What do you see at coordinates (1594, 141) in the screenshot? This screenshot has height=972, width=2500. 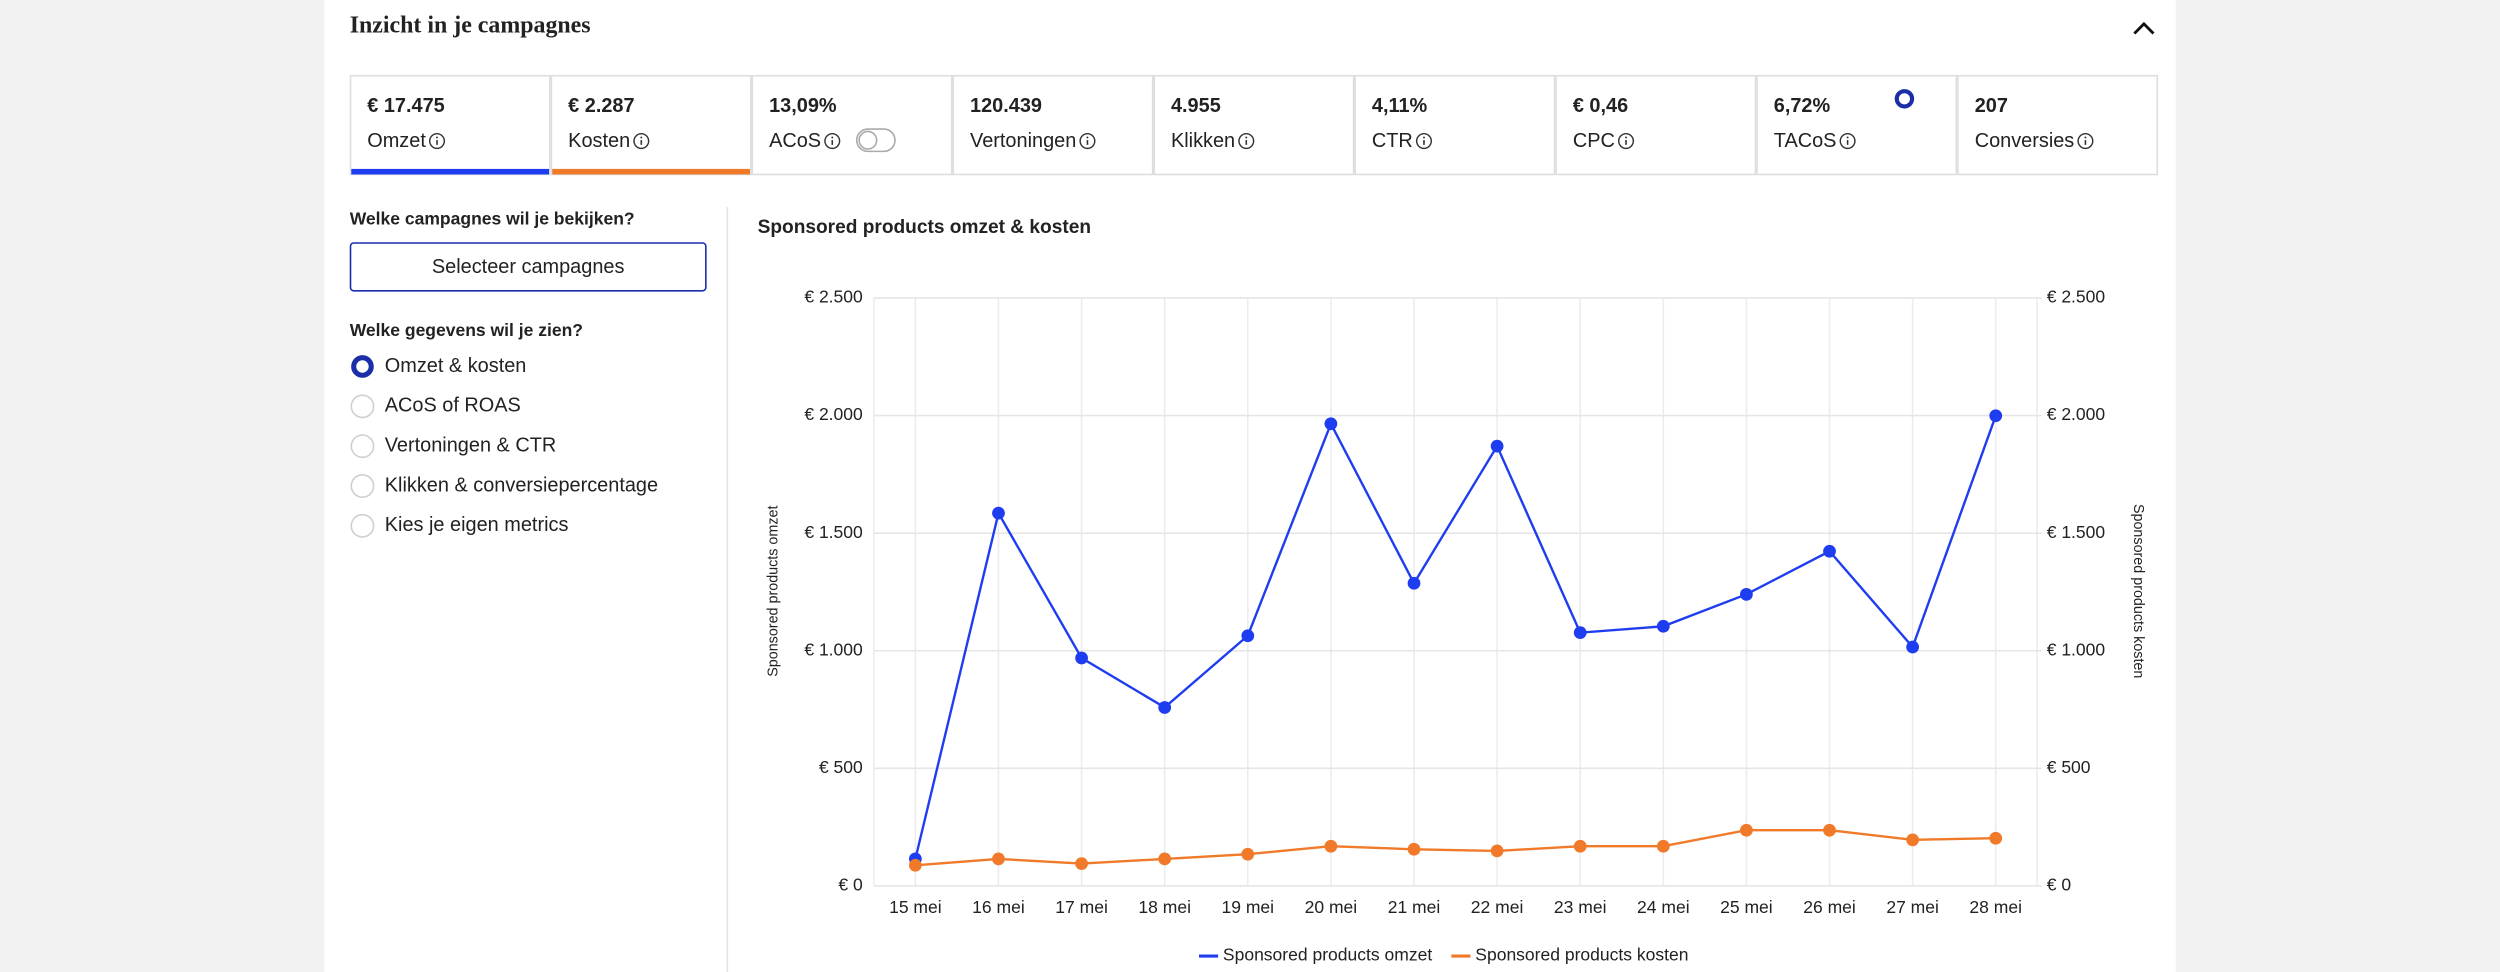 I see `metric-label: CPC` at bounding box center [1594, 141].